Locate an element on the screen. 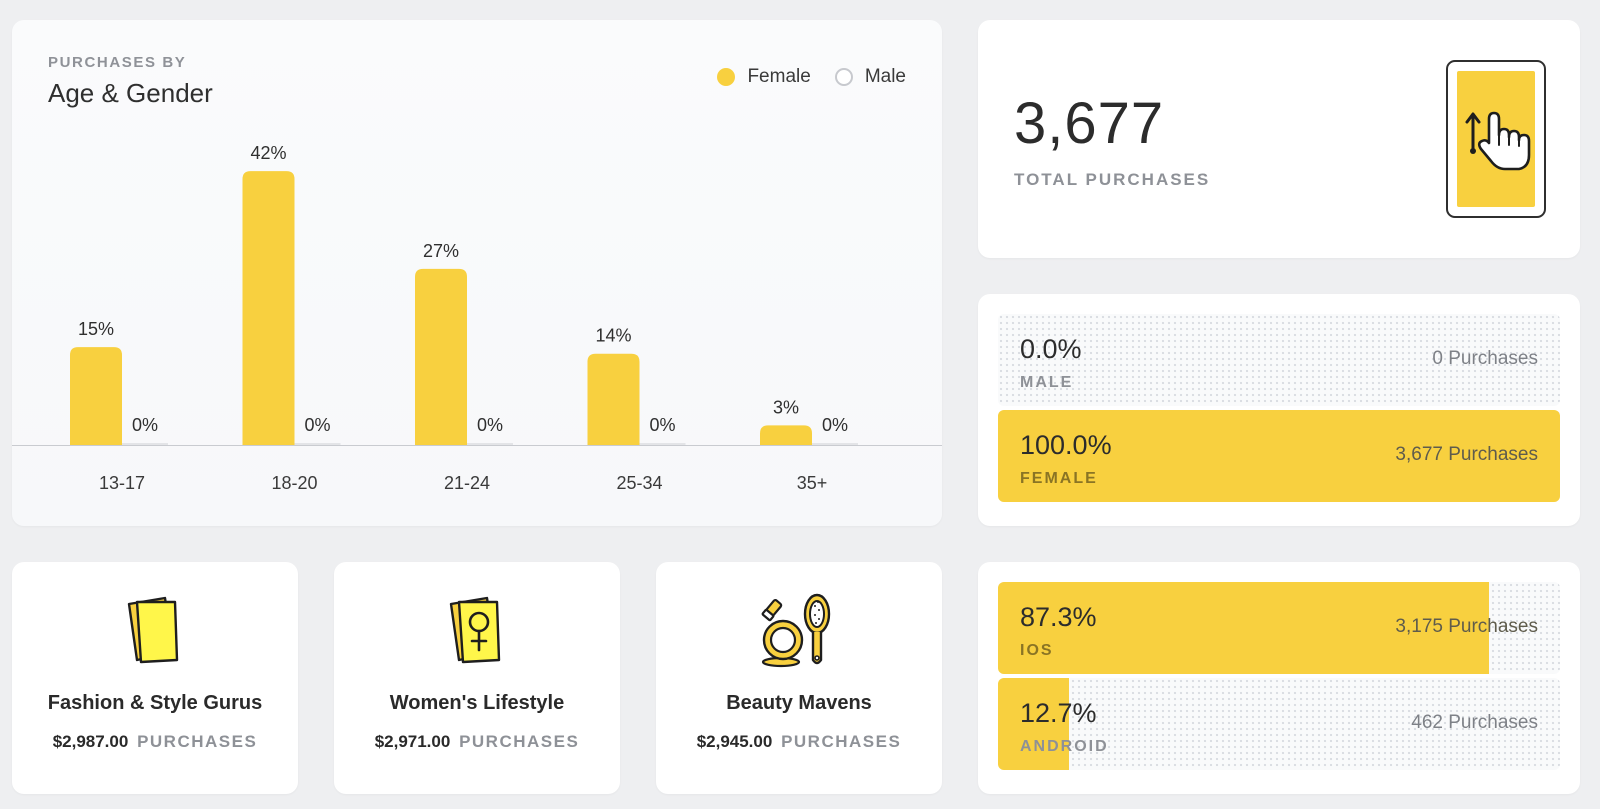 The image size is (1600, 809). legend-item-female: Female is located at coordinates (764, 77).